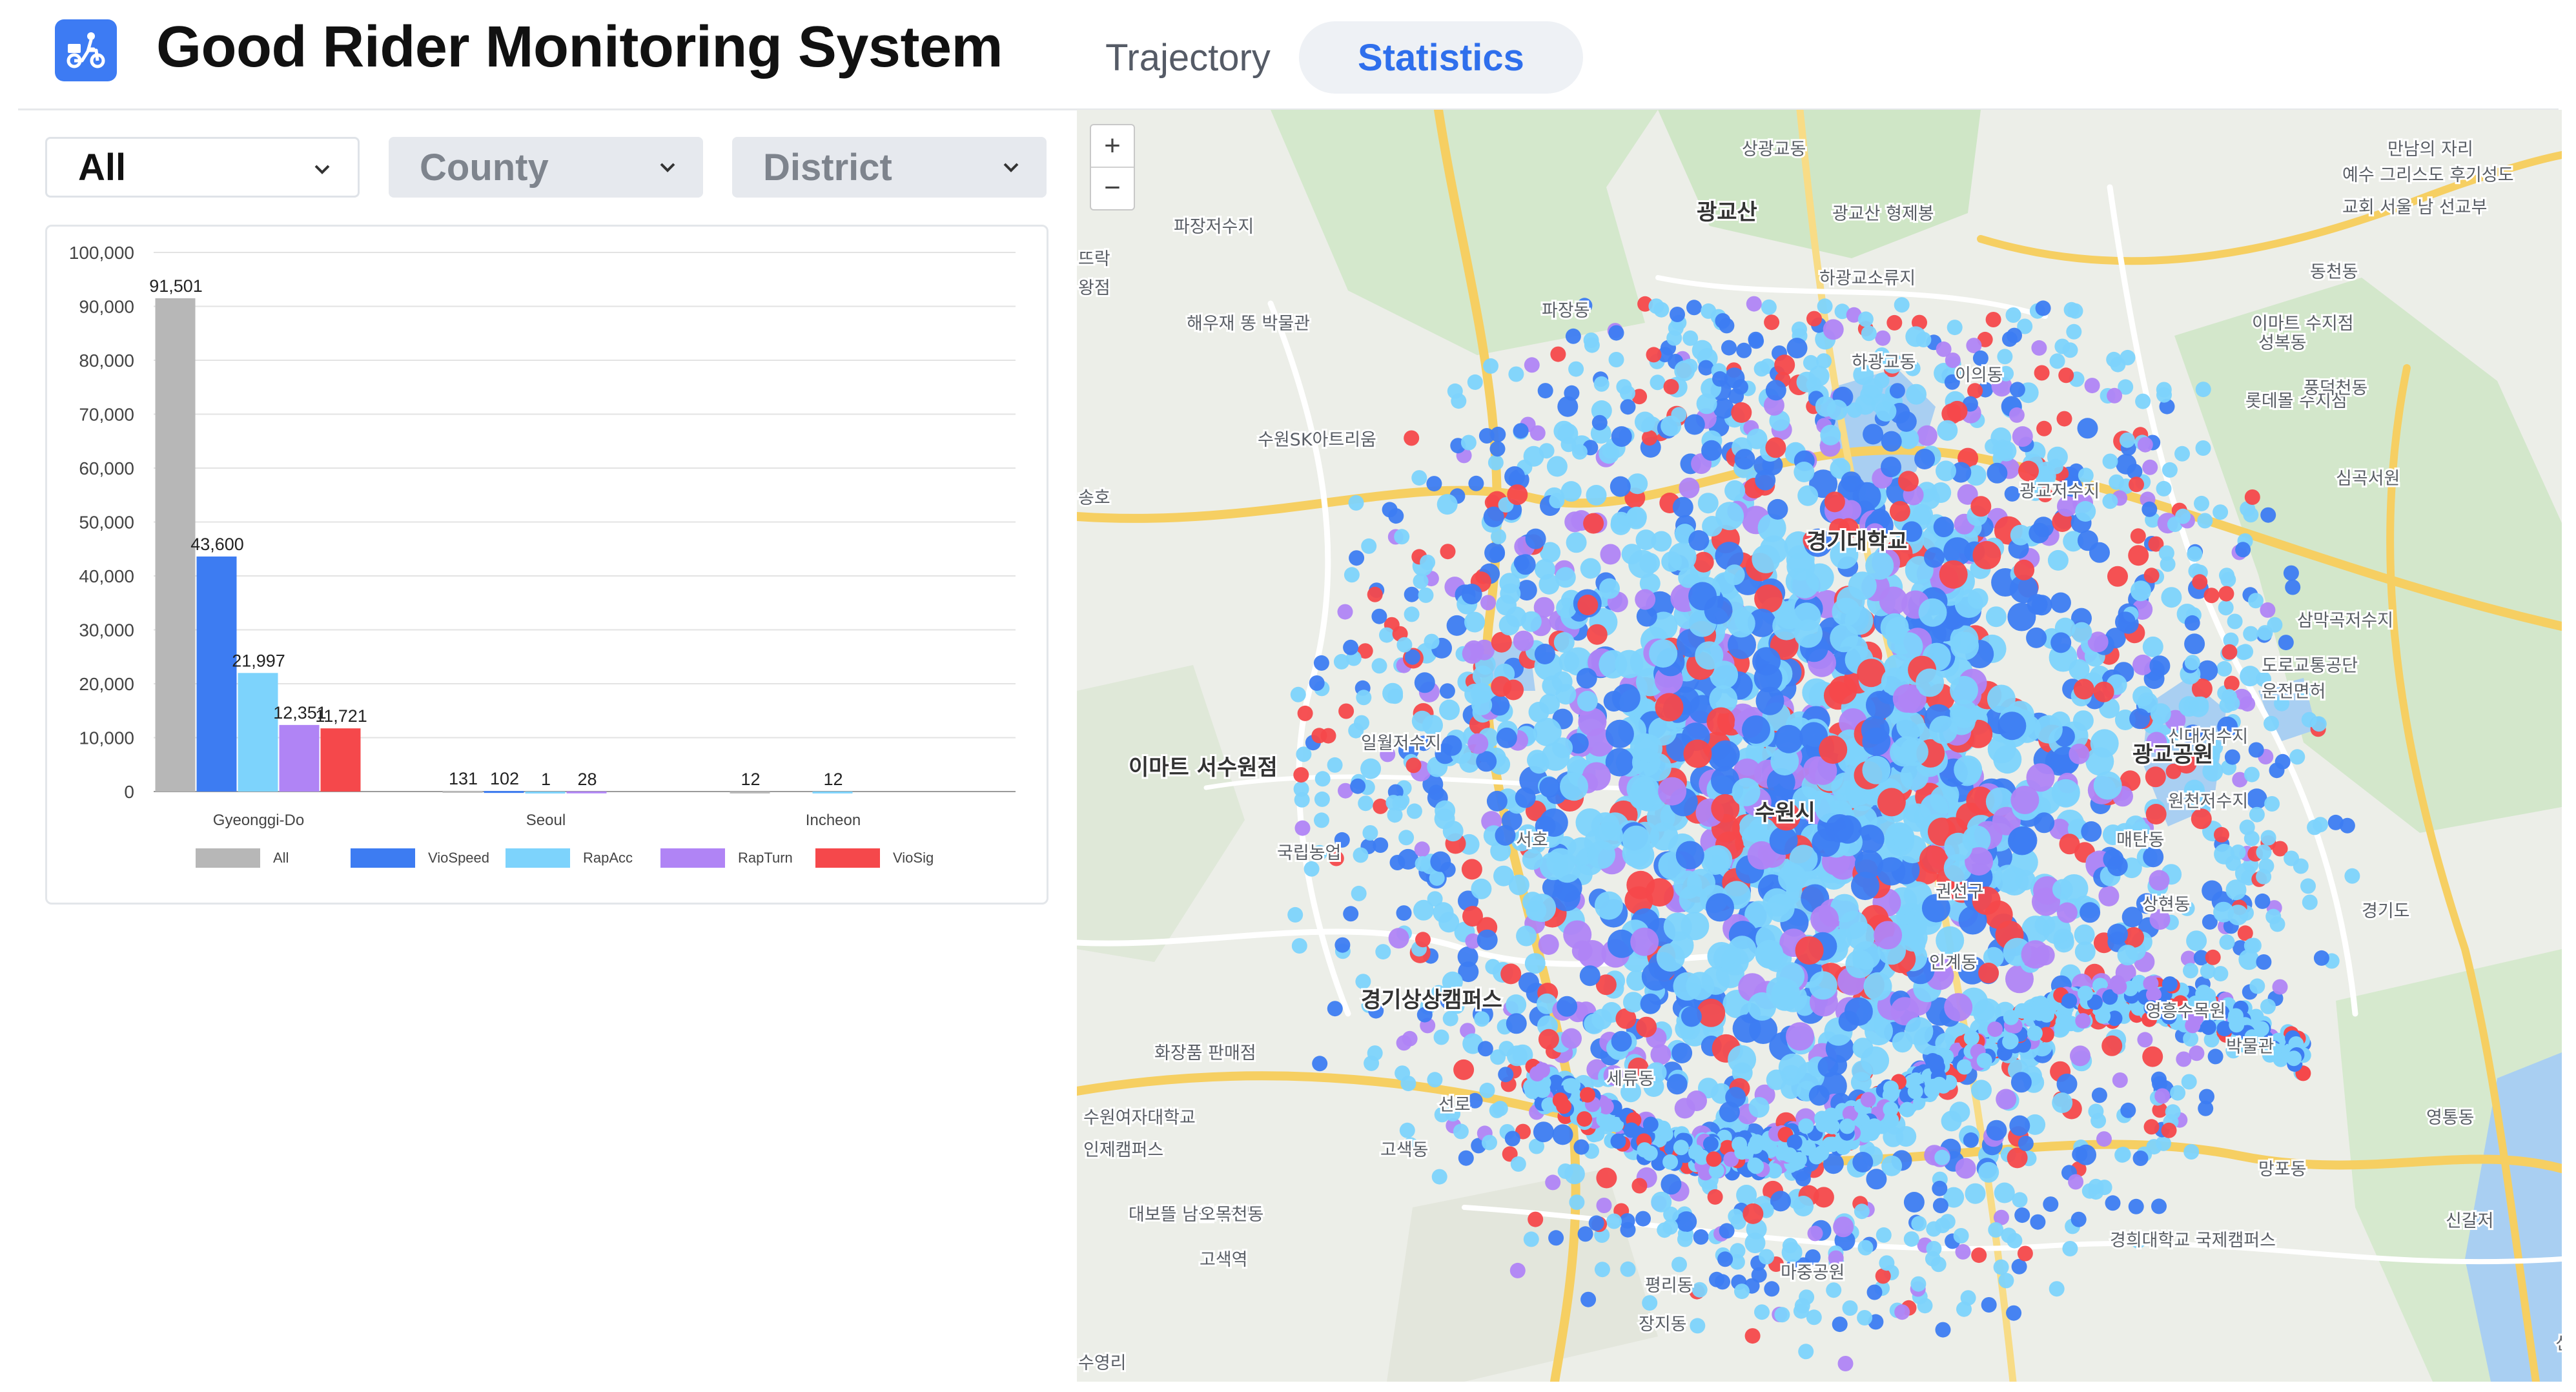 The image size is (2576, 1392). Describe the element at coordinates (545, 792) in the screenshot. I see `bar-rapacc-seoul` at that location.